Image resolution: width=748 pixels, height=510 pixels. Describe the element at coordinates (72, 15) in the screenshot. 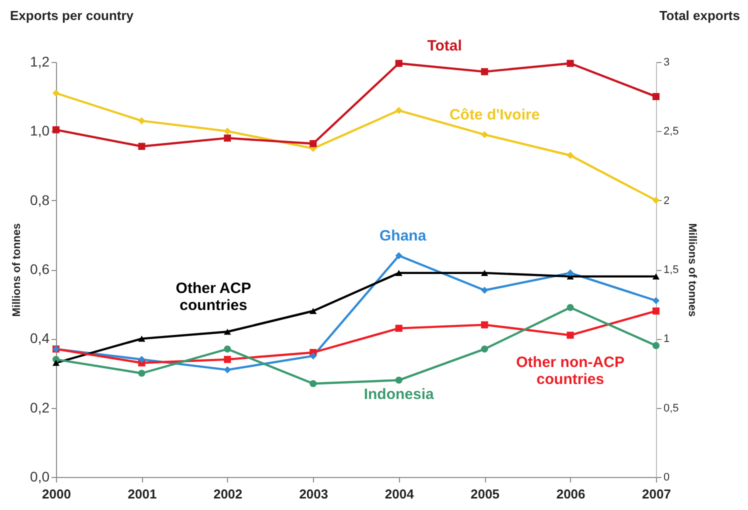

I see `text: Exports per country` at that location.